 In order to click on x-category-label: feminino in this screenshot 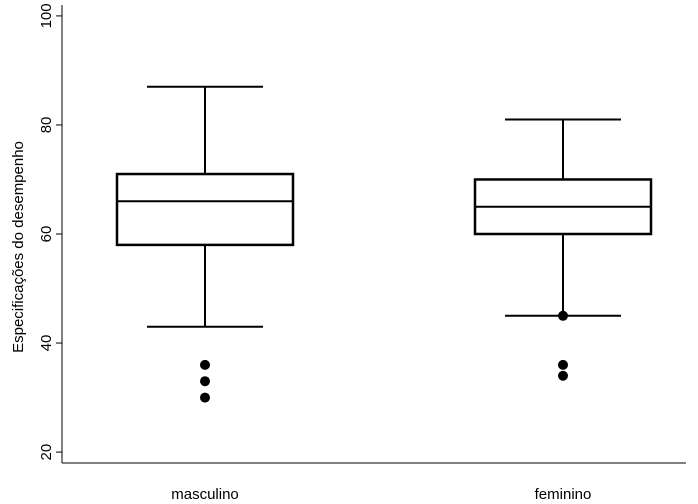, I will do `click(563, 494)`.